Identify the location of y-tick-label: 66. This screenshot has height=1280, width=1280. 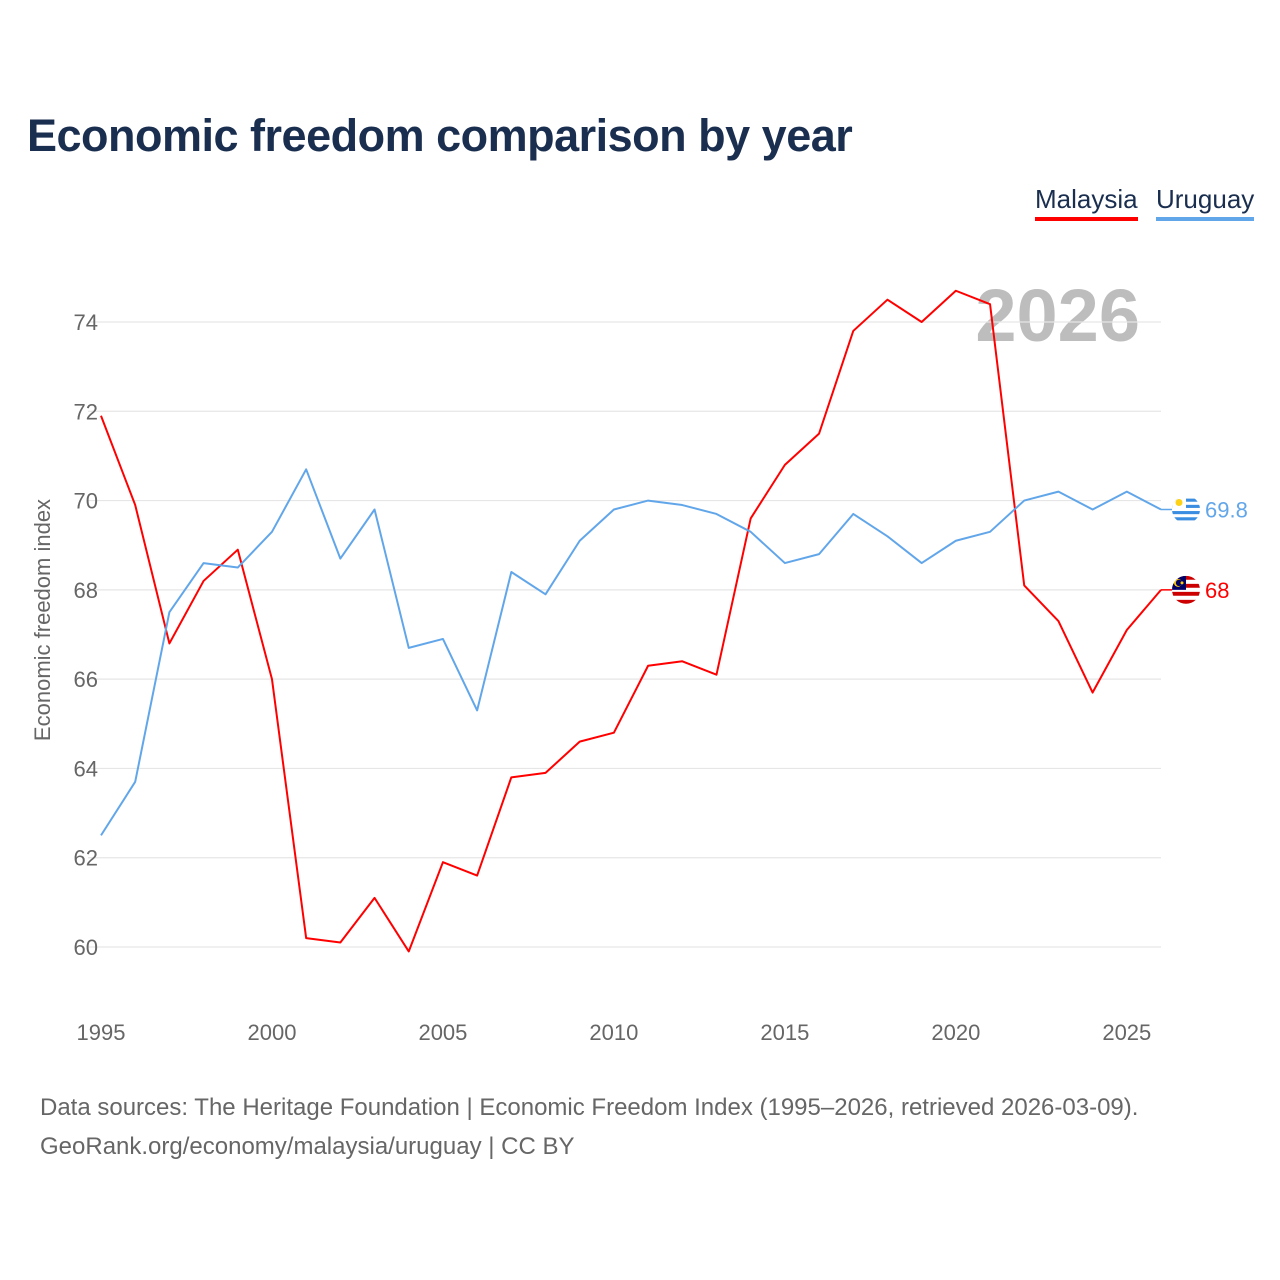
(86, 679).